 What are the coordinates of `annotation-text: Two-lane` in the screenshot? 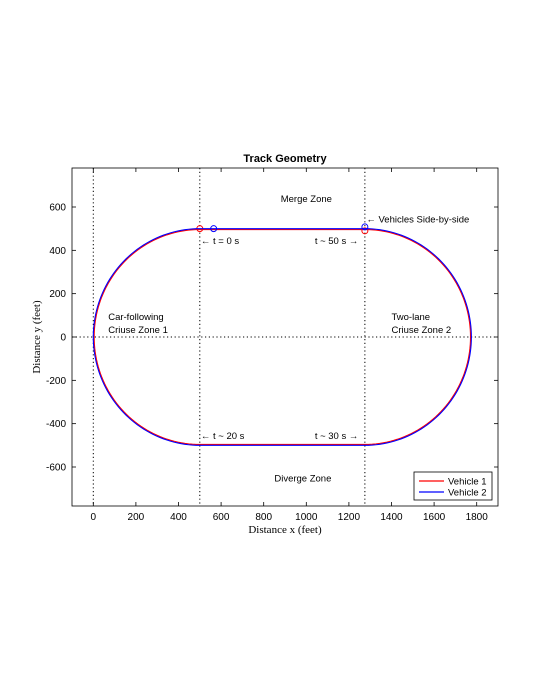 It's located at (411, 317).